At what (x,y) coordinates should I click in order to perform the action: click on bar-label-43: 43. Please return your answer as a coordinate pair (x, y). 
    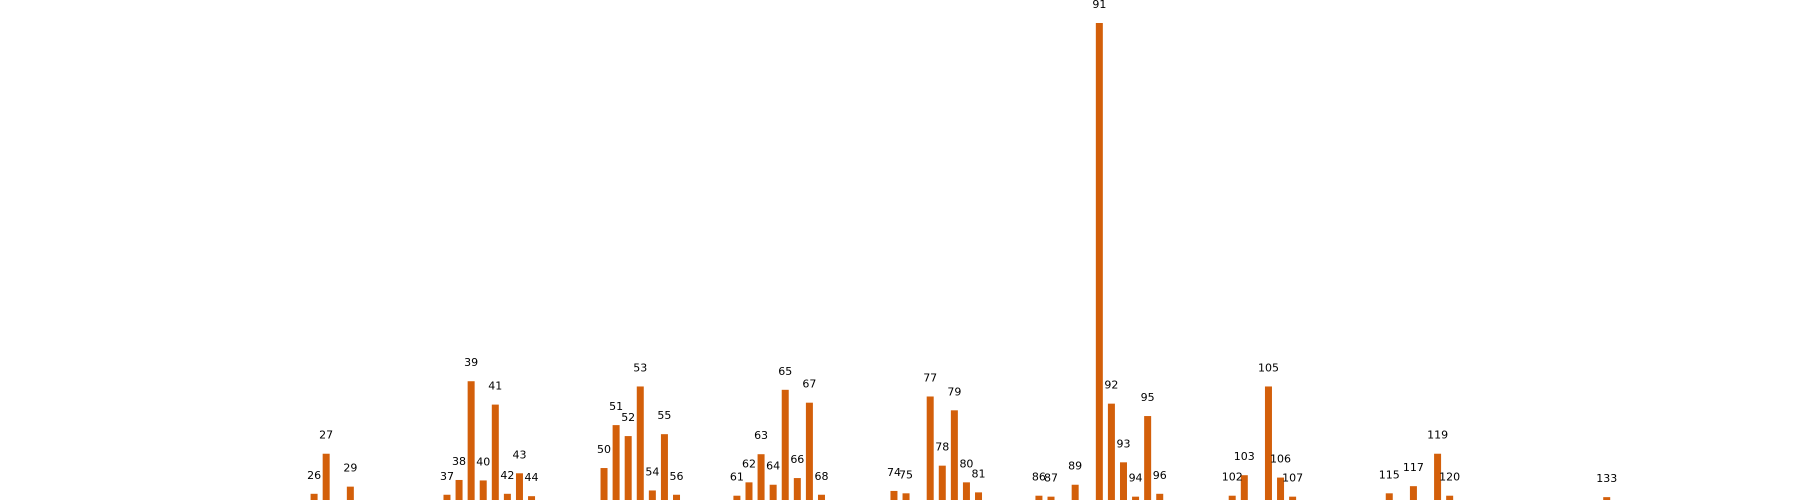
    Looking at the image, I should click on (519, 454).